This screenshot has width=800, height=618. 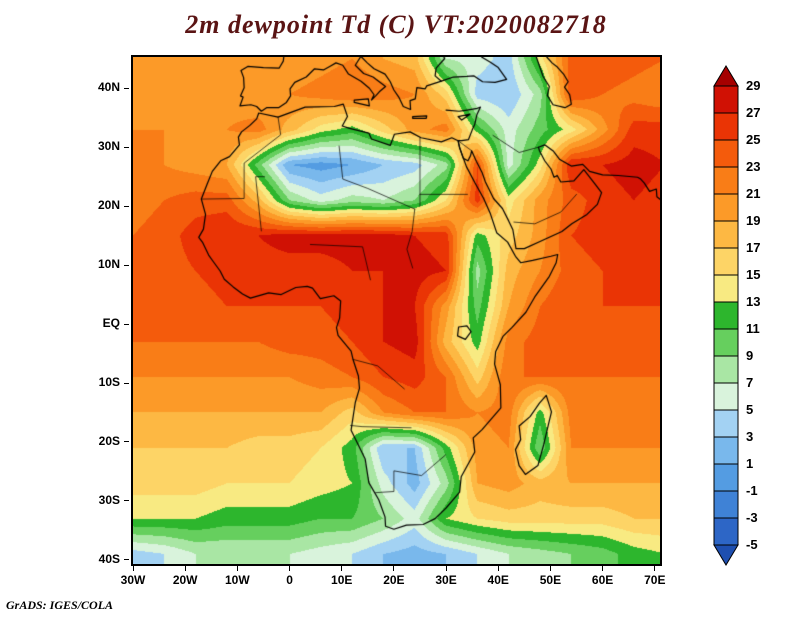 What do you see at coordinates (446, 580) in the screenshot?
I see `x-tick-label: 30E` at bounding box center [446, 580].